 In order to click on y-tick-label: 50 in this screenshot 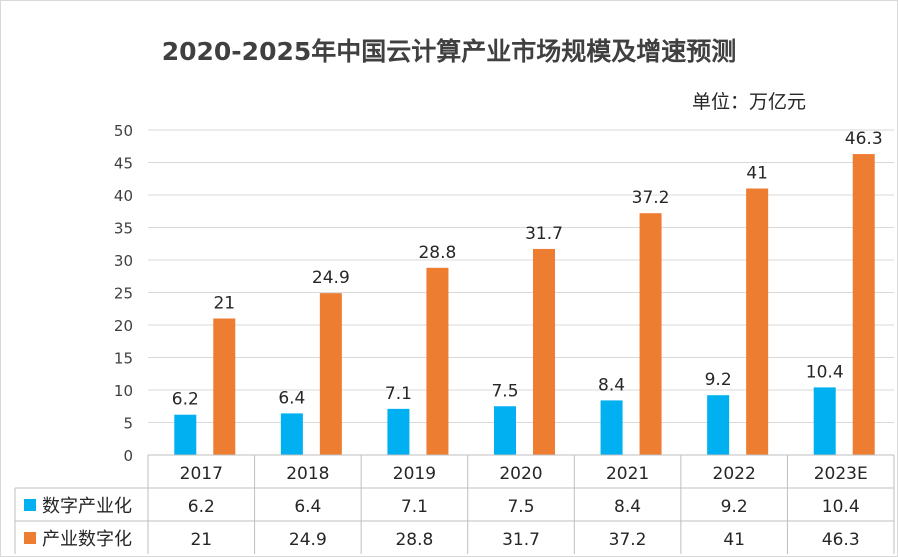, I will do `click(123, 131)`.